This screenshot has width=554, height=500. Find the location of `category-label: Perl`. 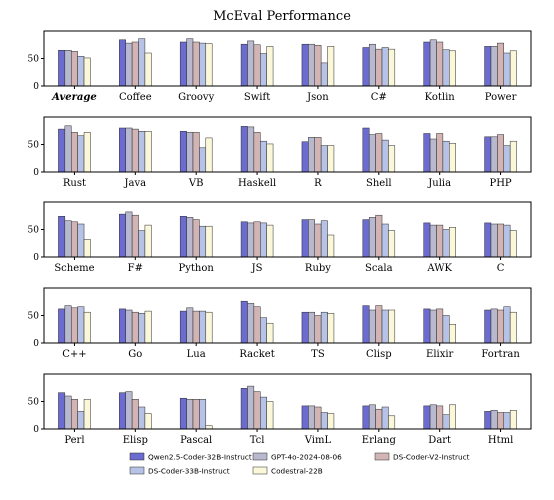

category-label: Perl is located at coordinates (74, 440).